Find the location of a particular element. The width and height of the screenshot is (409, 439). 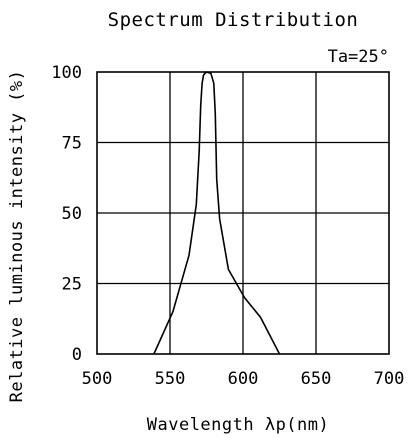

chart-annotation: Ta=25° is located at coordinates (358, 57).